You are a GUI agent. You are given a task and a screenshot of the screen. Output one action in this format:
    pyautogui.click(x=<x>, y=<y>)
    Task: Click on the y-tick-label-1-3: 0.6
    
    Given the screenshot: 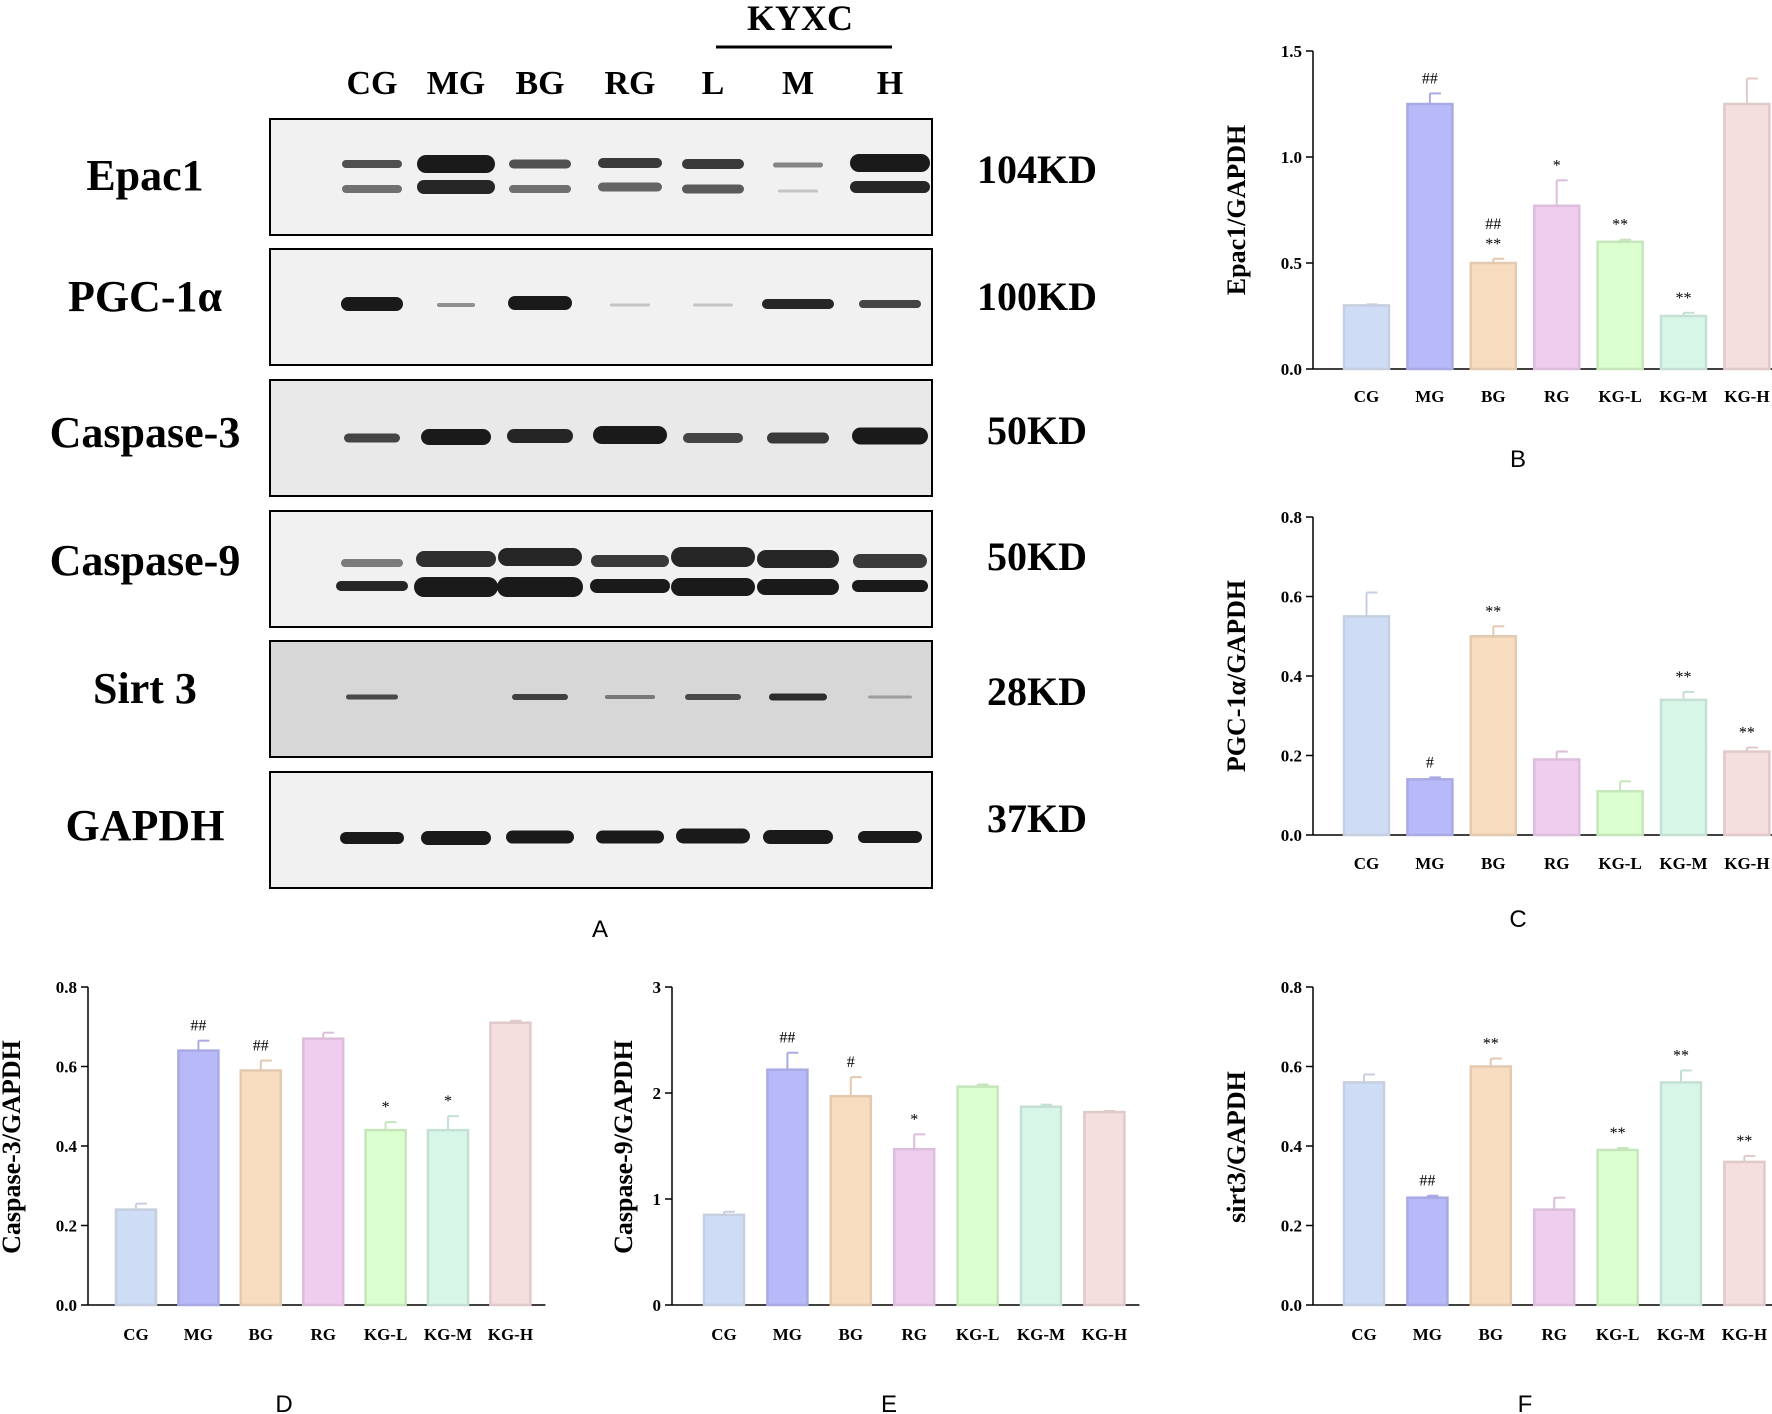 What is the action you would take?
    pyautogui.click(x=1291, y=597)
    